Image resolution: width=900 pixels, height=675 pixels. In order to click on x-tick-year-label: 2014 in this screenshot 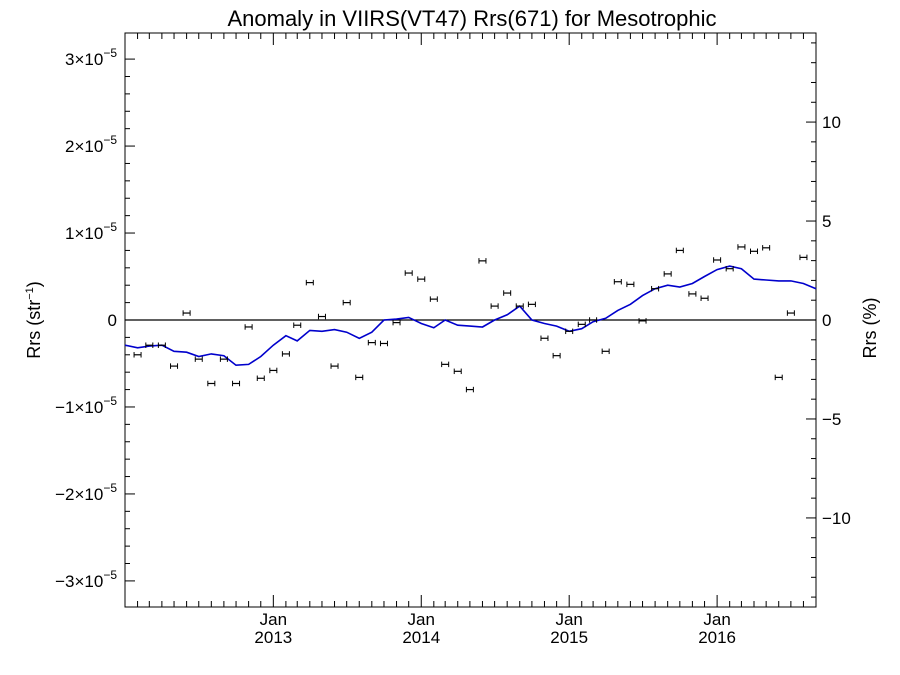, I will do `click(421, 637)`.